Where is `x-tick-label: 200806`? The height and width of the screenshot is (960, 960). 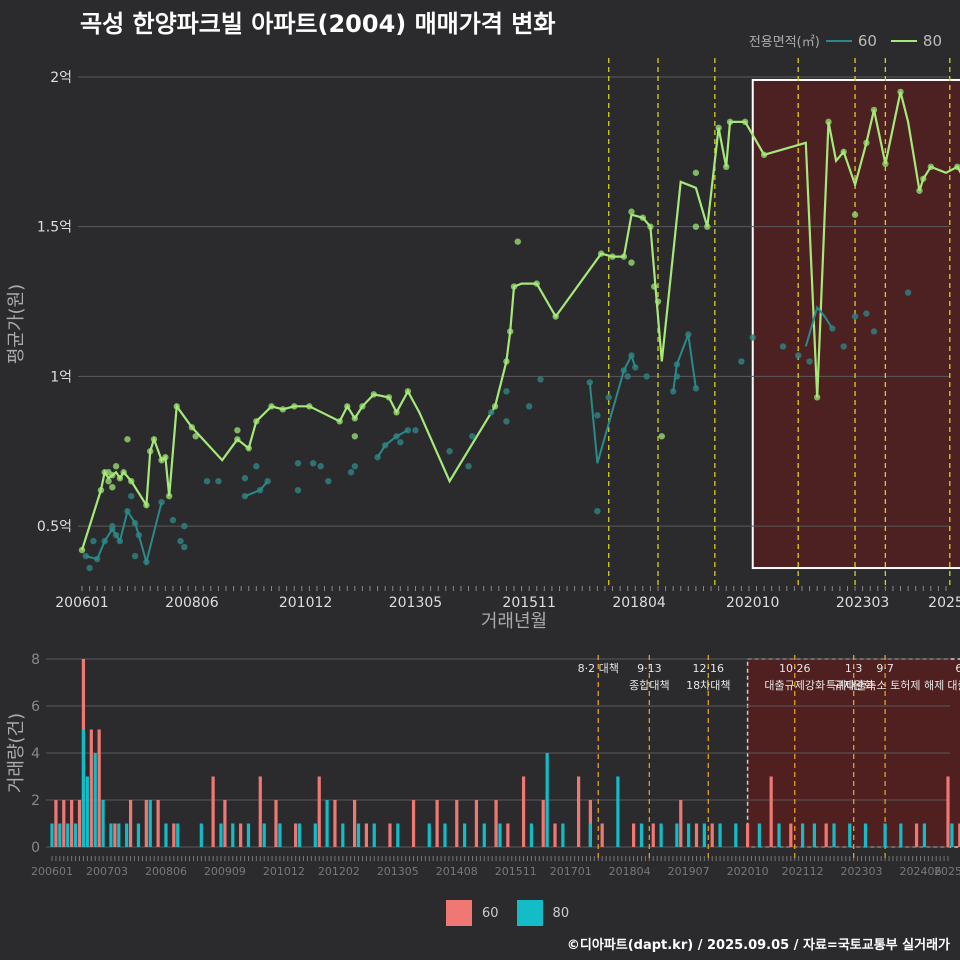 x-tick-label: 200806 is located at coordinates (192, 603).